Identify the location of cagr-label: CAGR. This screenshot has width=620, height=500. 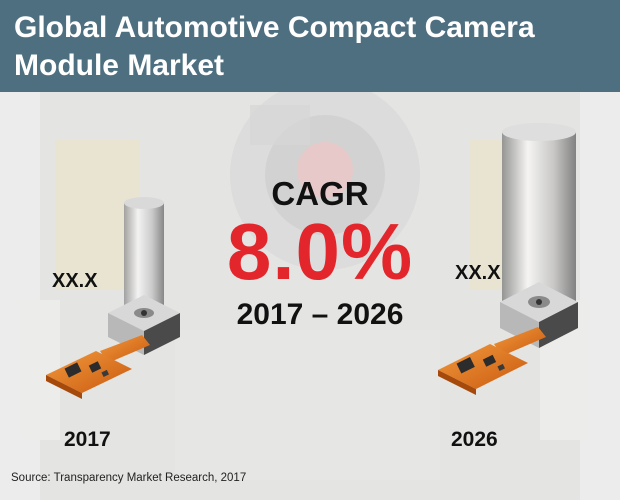
(320, 193).